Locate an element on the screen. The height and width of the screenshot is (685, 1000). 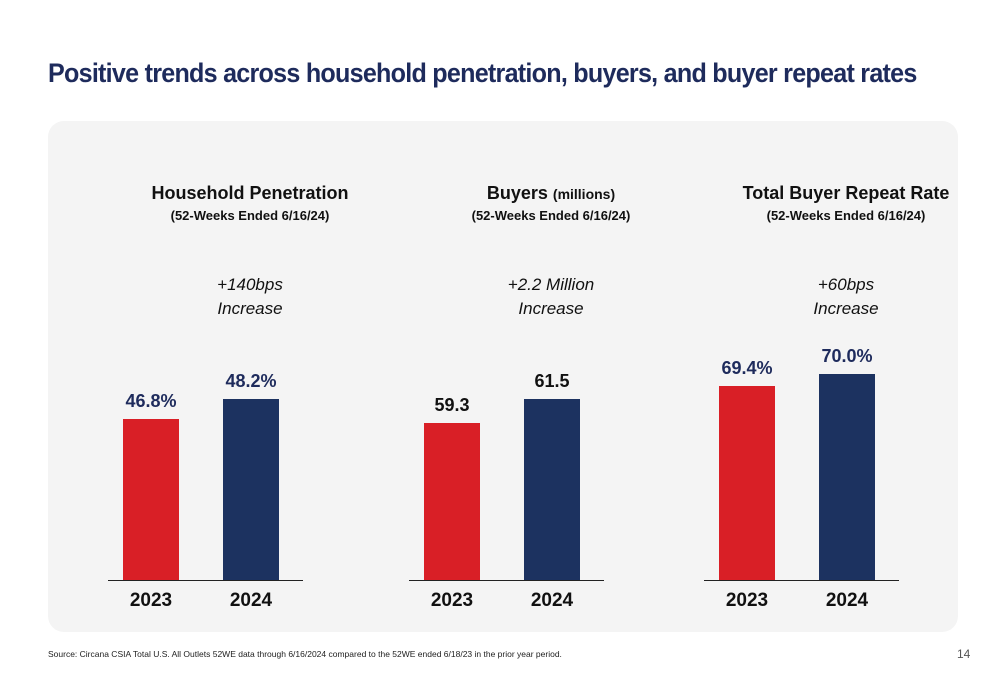
data-label-2024: 48.2% is located at coordinates (251, 380).